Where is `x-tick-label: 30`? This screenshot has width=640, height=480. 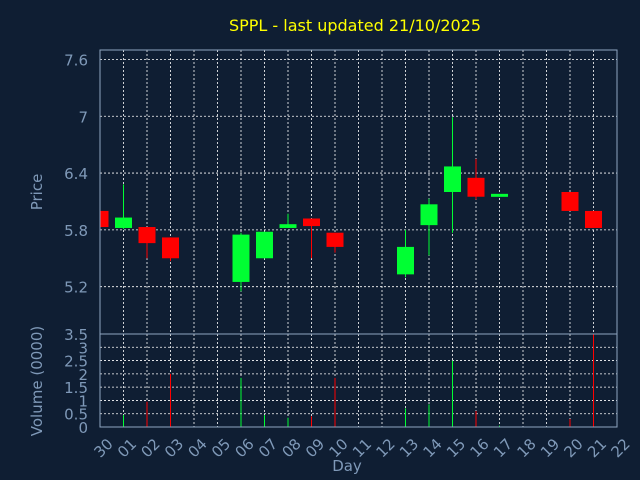
x-tick-label: 30 is located at coordinates (104, 448).